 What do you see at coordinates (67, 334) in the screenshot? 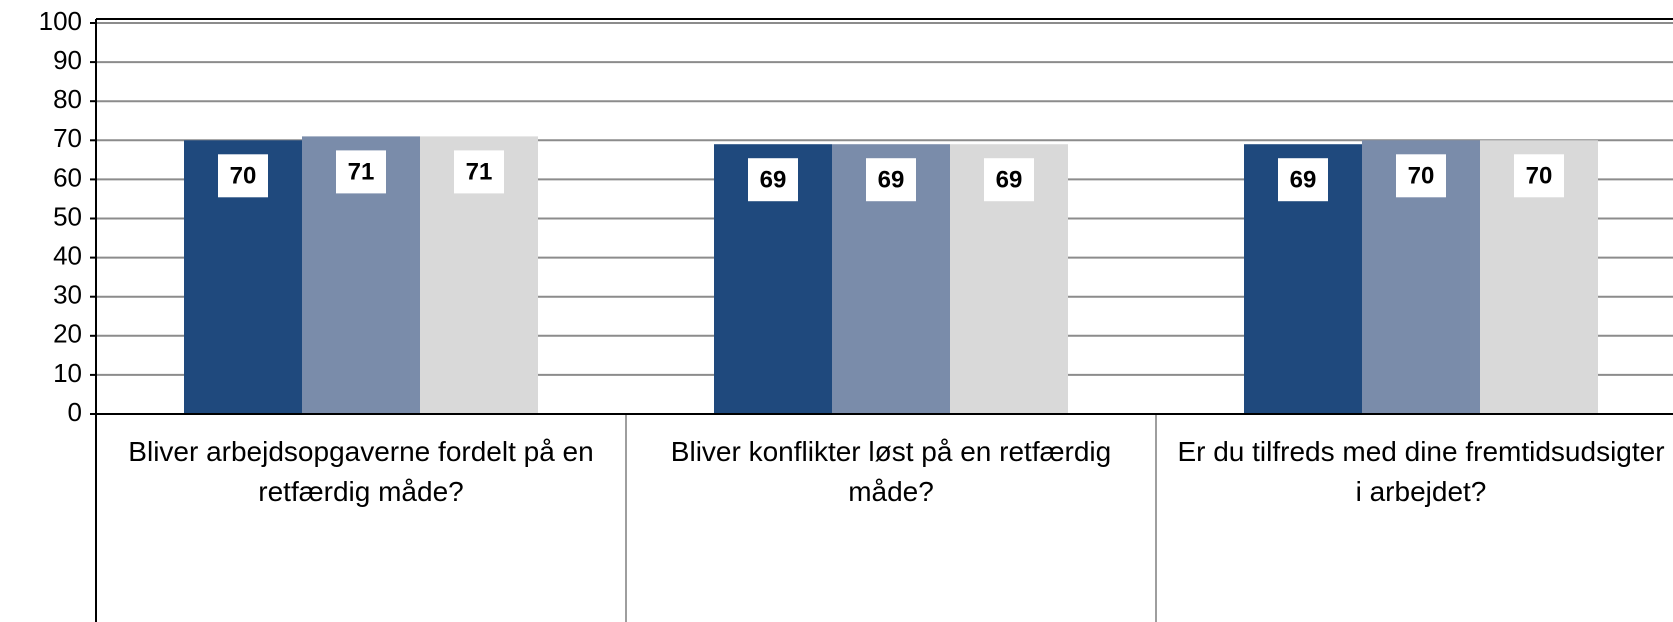
I see `y-tick-label: 20` at bounding box center [67, 334].